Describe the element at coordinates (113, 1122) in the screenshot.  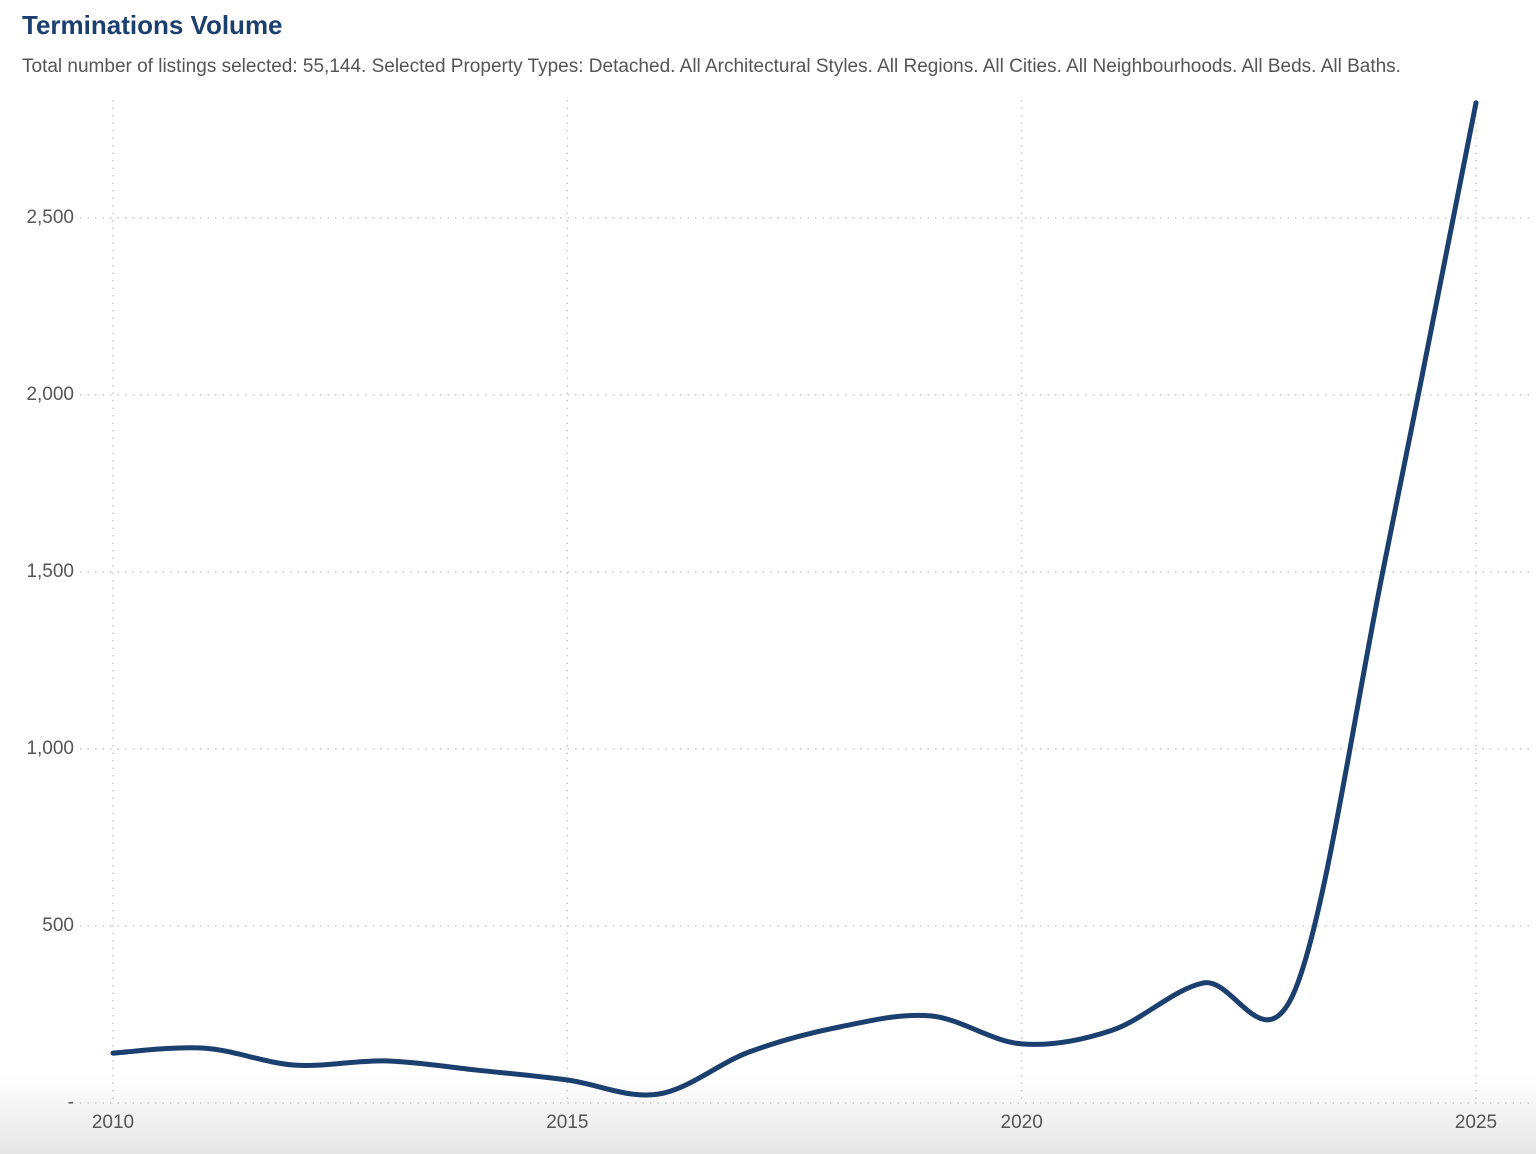
I see `x-tick-label: 2010` at that location.